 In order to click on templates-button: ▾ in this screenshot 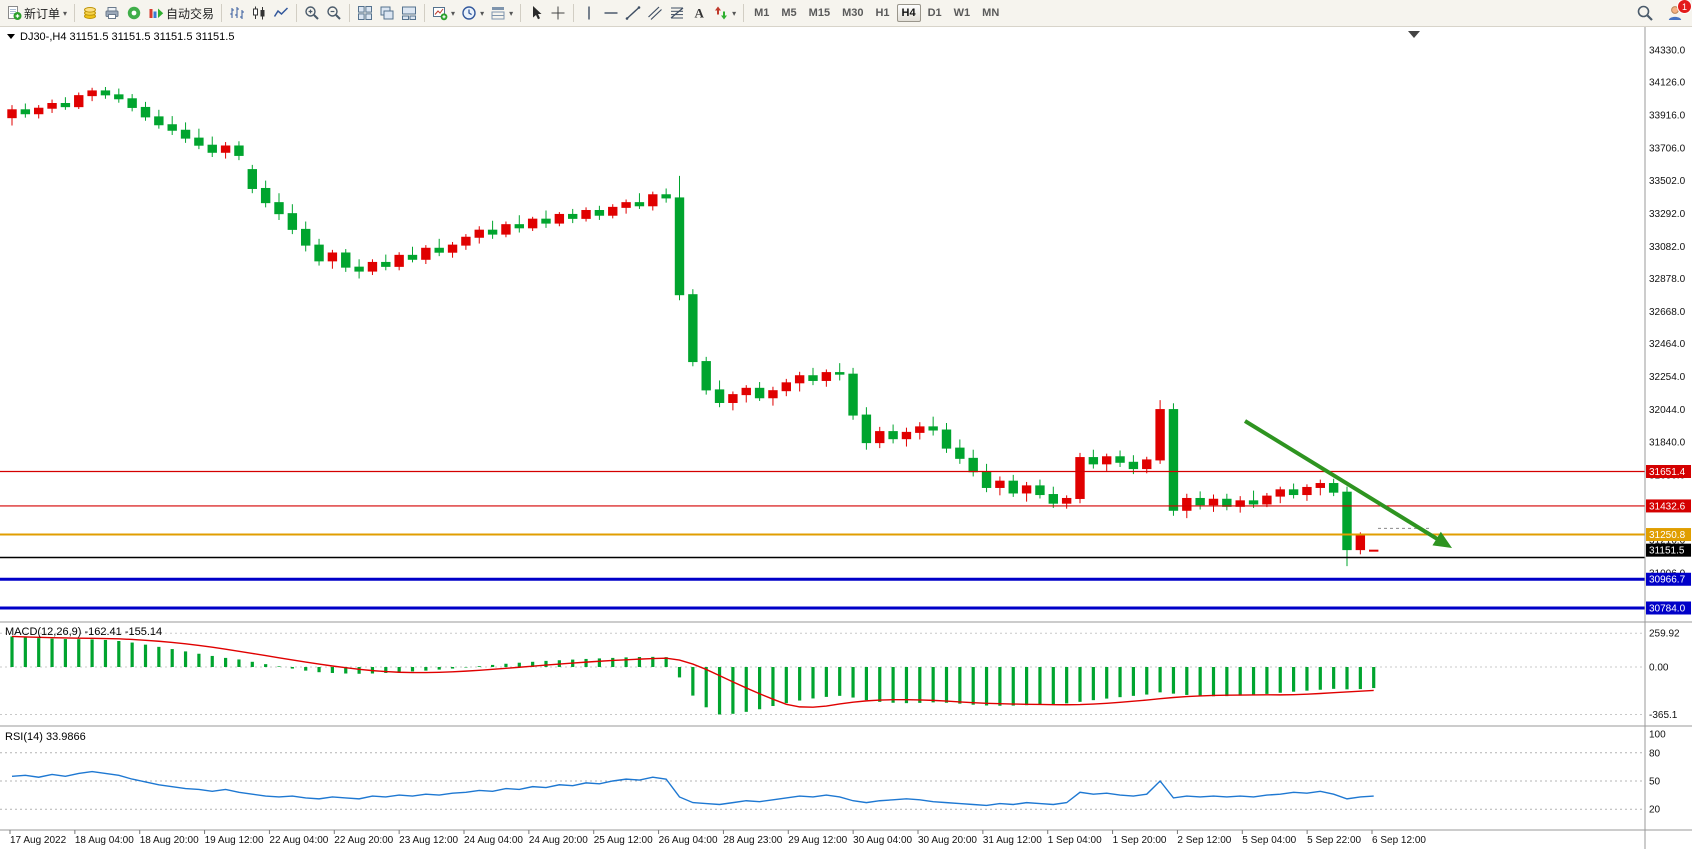, I will do `click(501, 13)`.